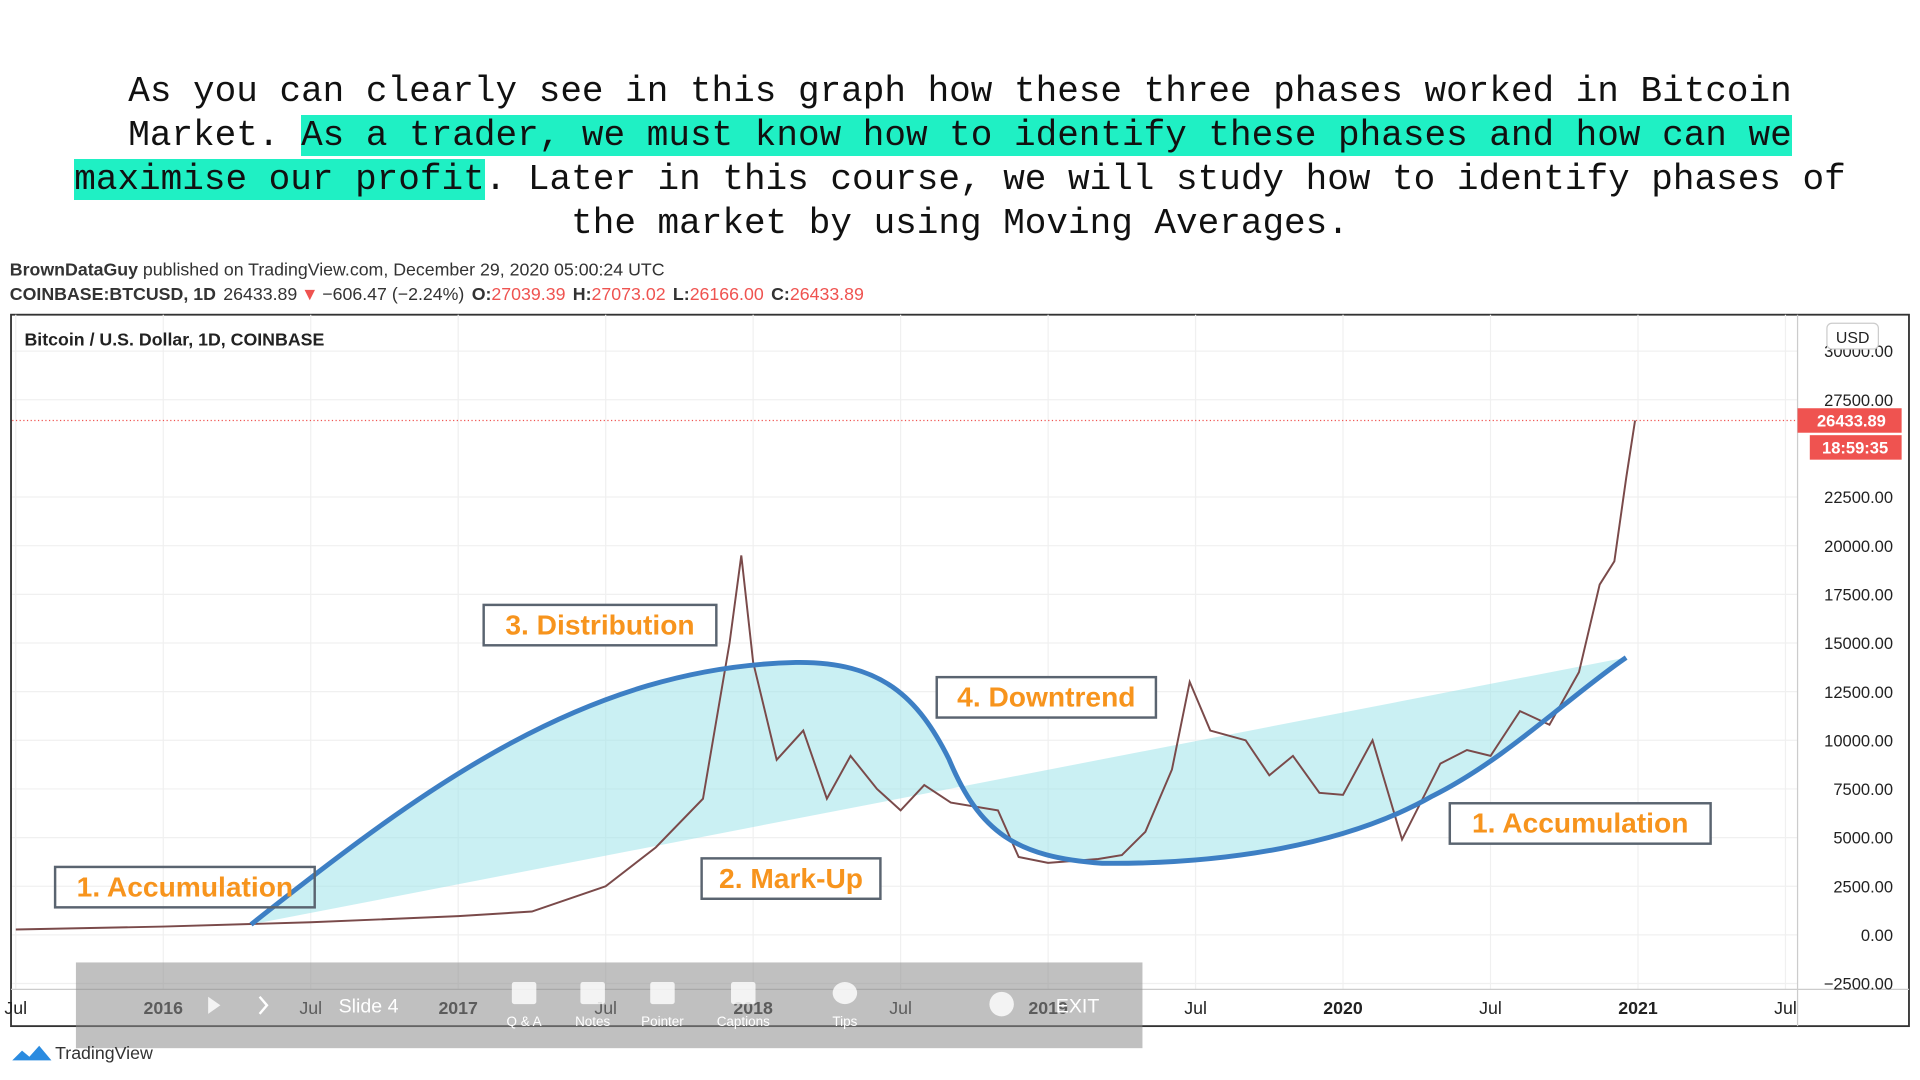 This screenshot has height=1080, width=1920. I want to click on price-tag-label: 26433.89, so click(1851, 421).